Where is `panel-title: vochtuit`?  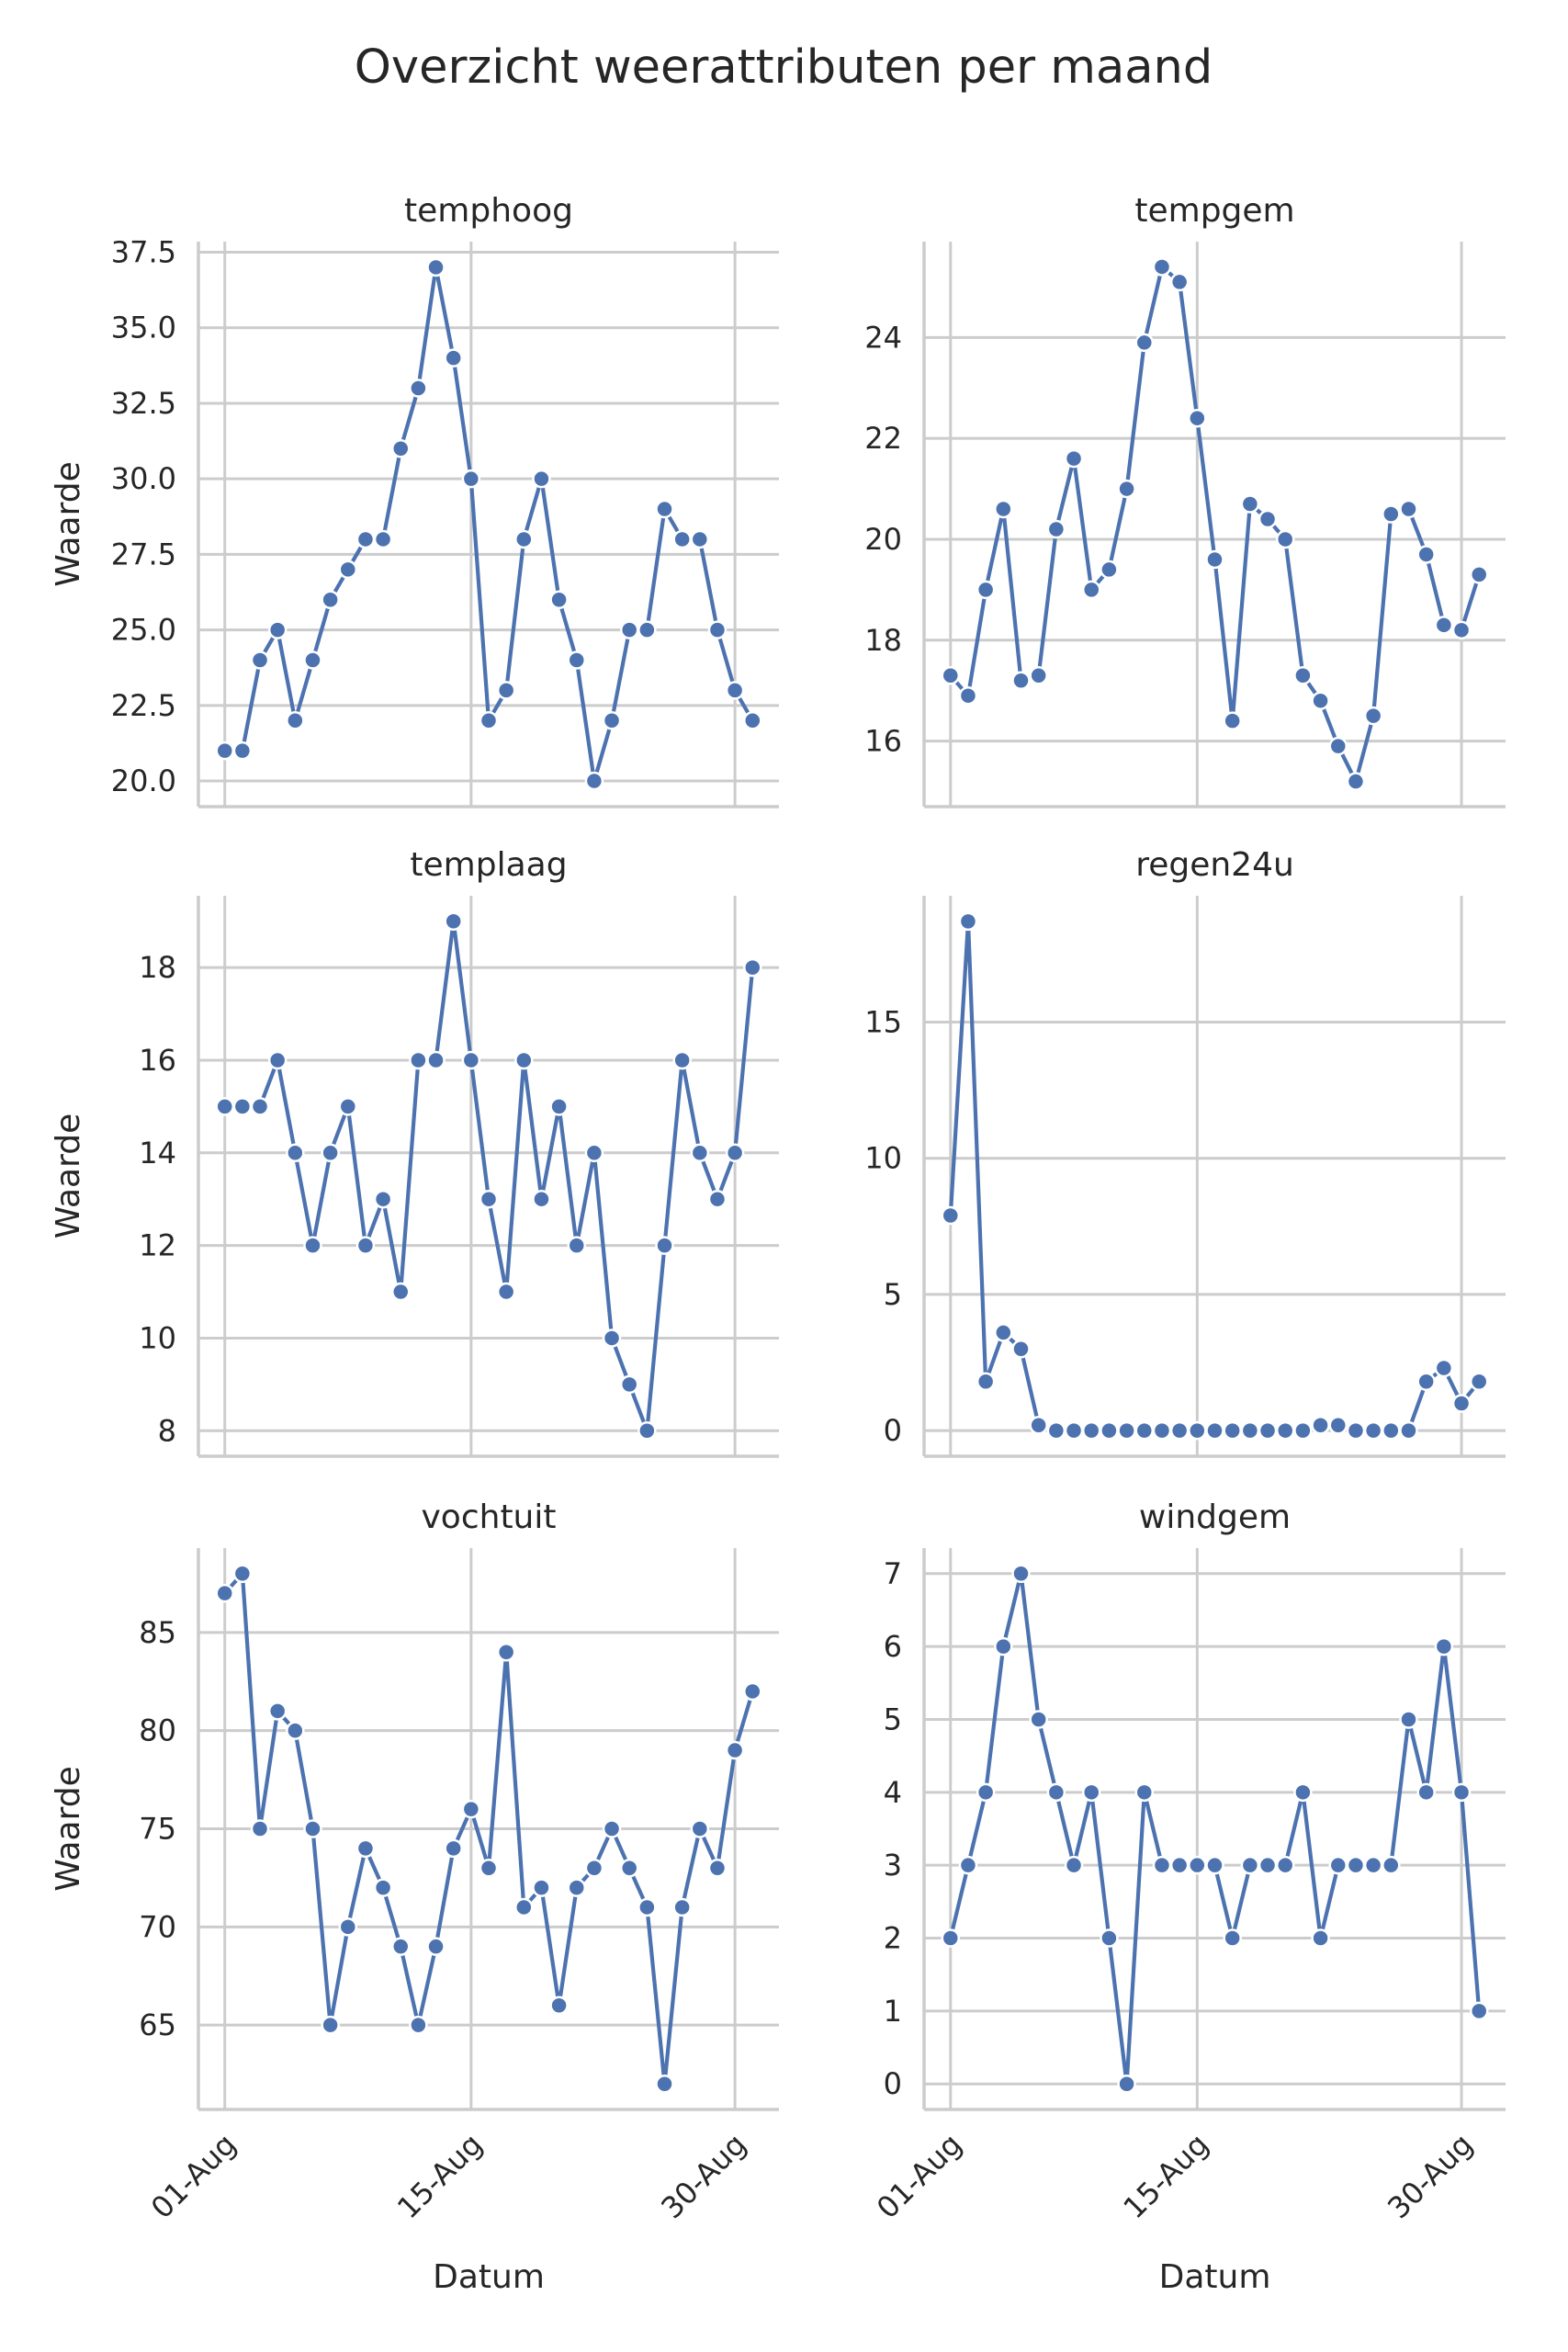
panel-title: vochtuit is located at coordinates (490, 1517).